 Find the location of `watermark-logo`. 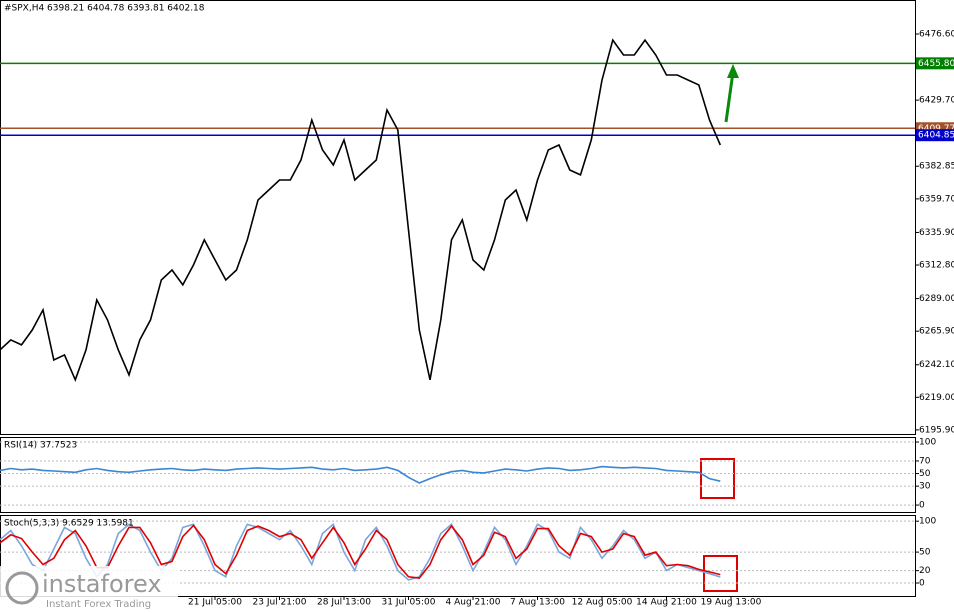

watermark-logo is located at coordinates (22, 588).